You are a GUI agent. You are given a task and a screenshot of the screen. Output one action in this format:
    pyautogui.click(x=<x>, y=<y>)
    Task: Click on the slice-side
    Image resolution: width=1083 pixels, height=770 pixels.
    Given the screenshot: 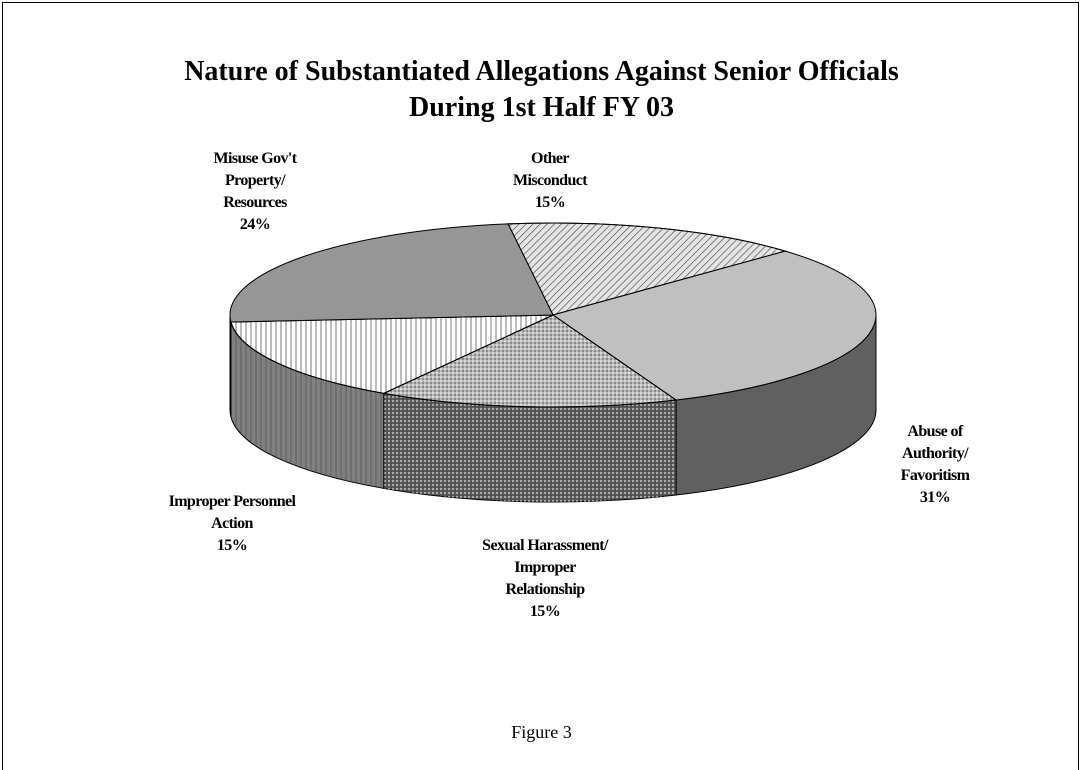 What is the action you would take?
    pyautogui.click(x=230, y=366)
    